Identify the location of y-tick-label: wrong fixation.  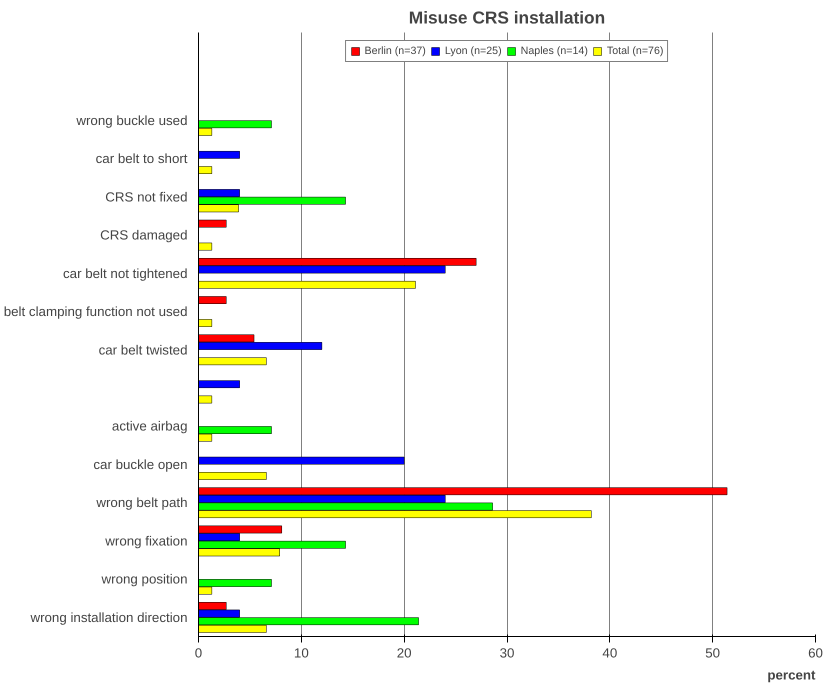
(146, 540).